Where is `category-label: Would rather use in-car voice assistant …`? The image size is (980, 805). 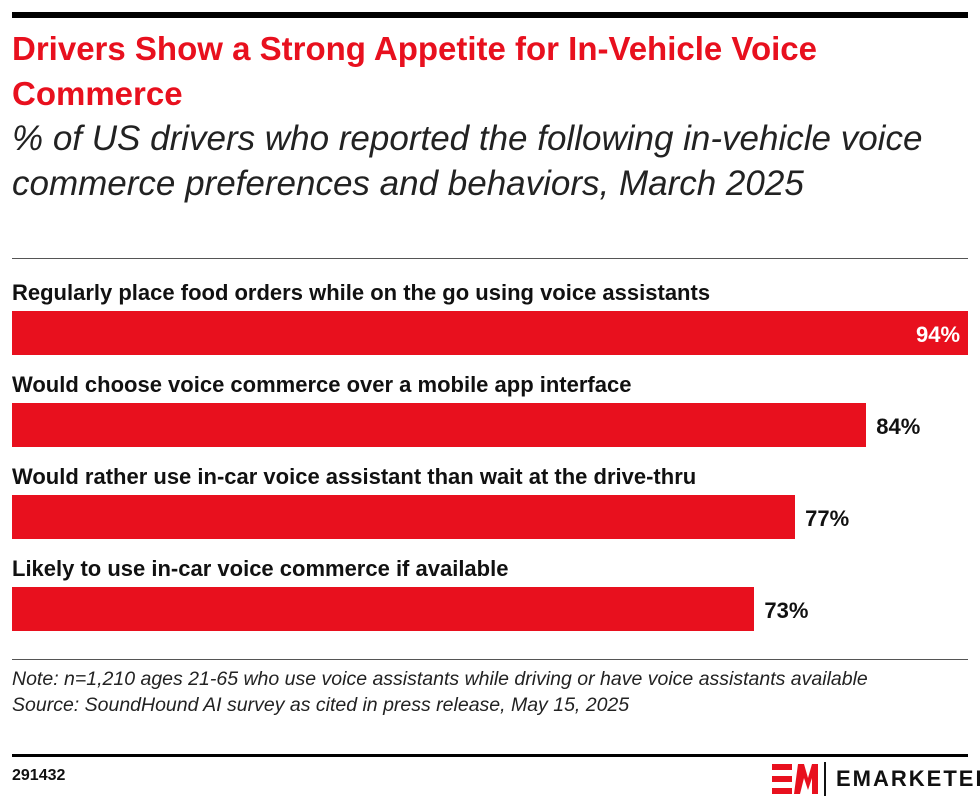
category-label: Would rather use in-car voice assistant … is located at coordinates (354, 476).